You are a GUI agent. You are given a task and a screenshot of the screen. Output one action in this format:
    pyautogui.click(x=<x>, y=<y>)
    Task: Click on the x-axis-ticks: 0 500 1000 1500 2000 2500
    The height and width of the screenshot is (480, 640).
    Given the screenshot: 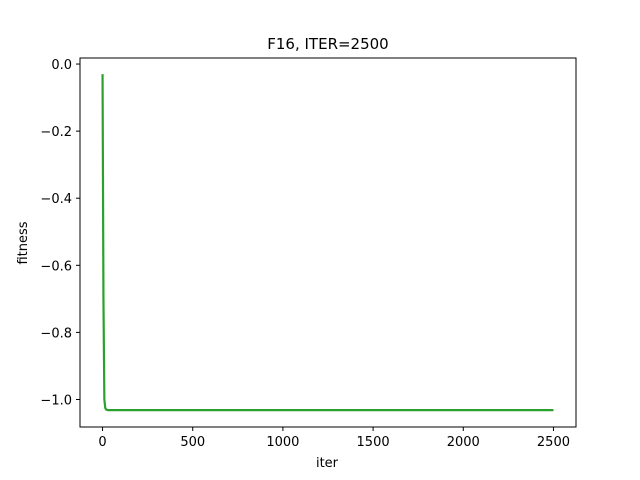 What is the action you would take?
    pyautogui.click(x=334, y=438)
    